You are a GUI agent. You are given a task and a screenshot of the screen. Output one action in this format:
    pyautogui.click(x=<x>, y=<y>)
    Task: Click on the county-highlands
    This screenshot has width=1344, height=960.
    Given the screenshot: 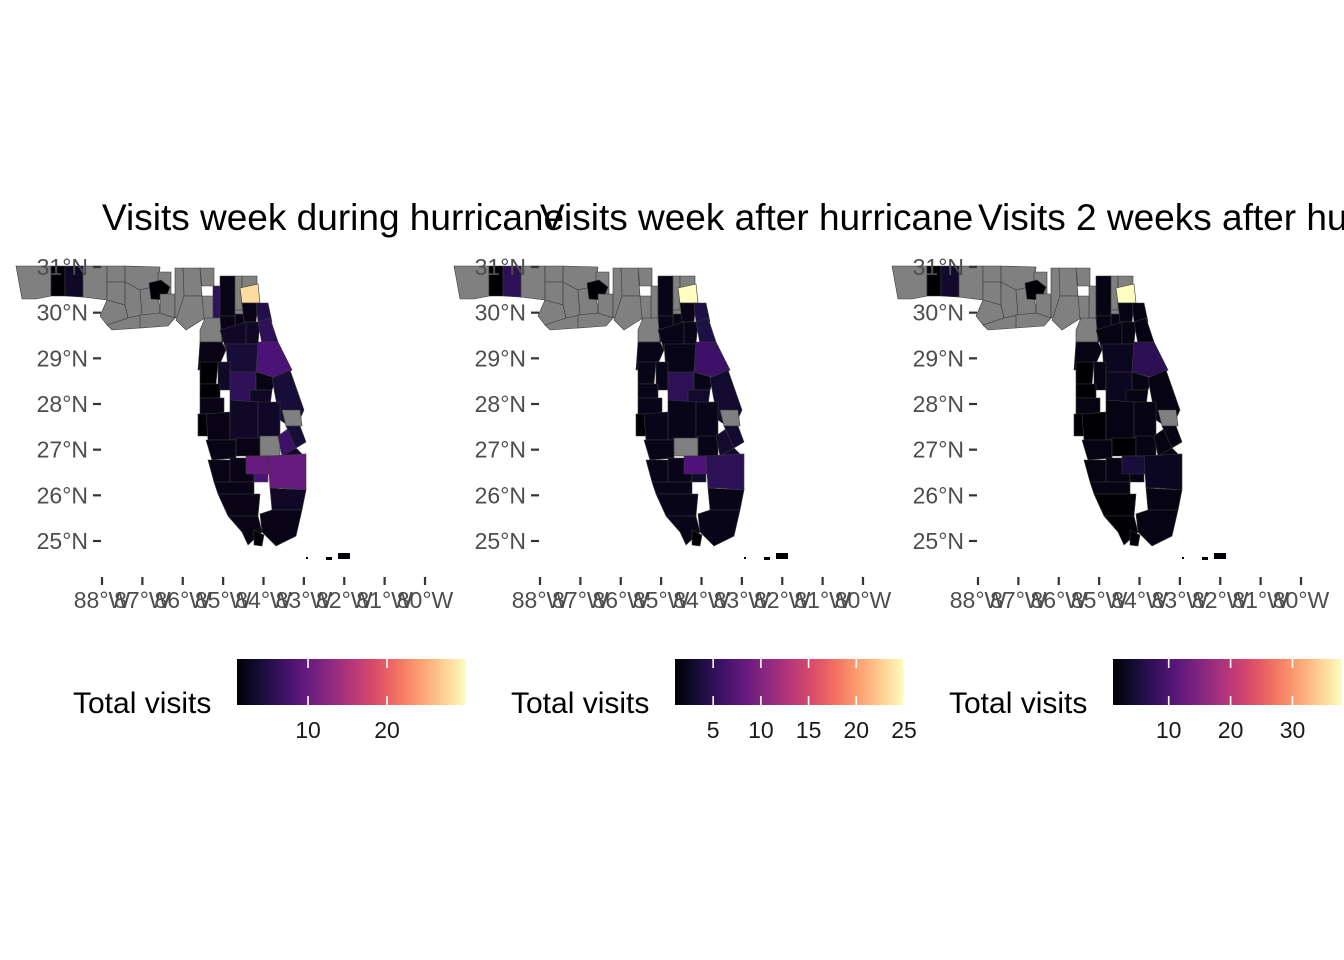 What is the action you would take?
    pyautogui.click(x=1146, y=446)
    